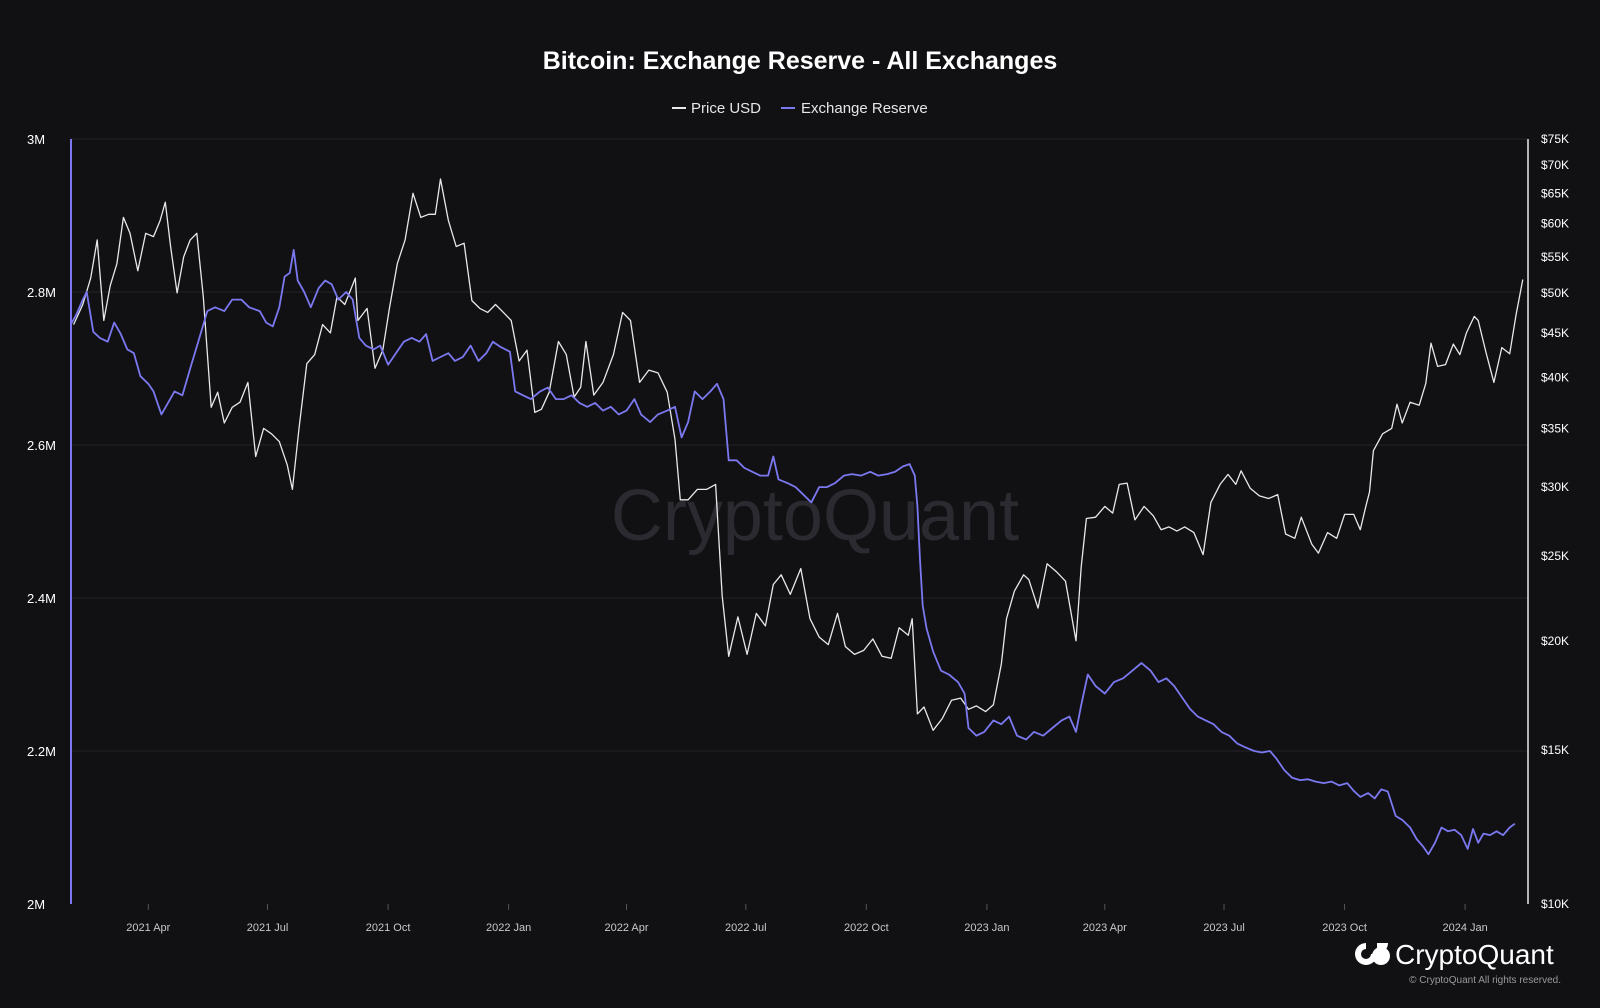 The height and width of the screenshot is (1008, 1600). What do you see at coordinates (1555, 139) in the screenshot?
I see `right-tick-label: $75K` at bounding box center [1555, 139].